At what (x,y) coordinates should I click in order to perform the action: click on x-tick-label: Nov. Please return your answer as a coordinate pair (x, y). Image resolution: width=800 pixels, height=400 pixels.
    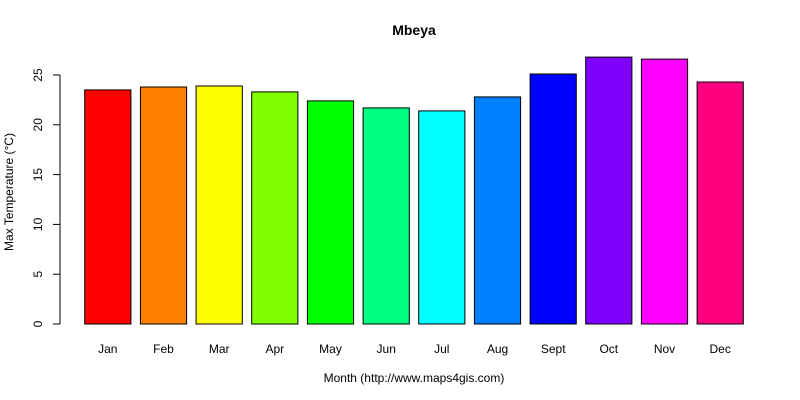
    Looking at the image, I should click on (664, 349).